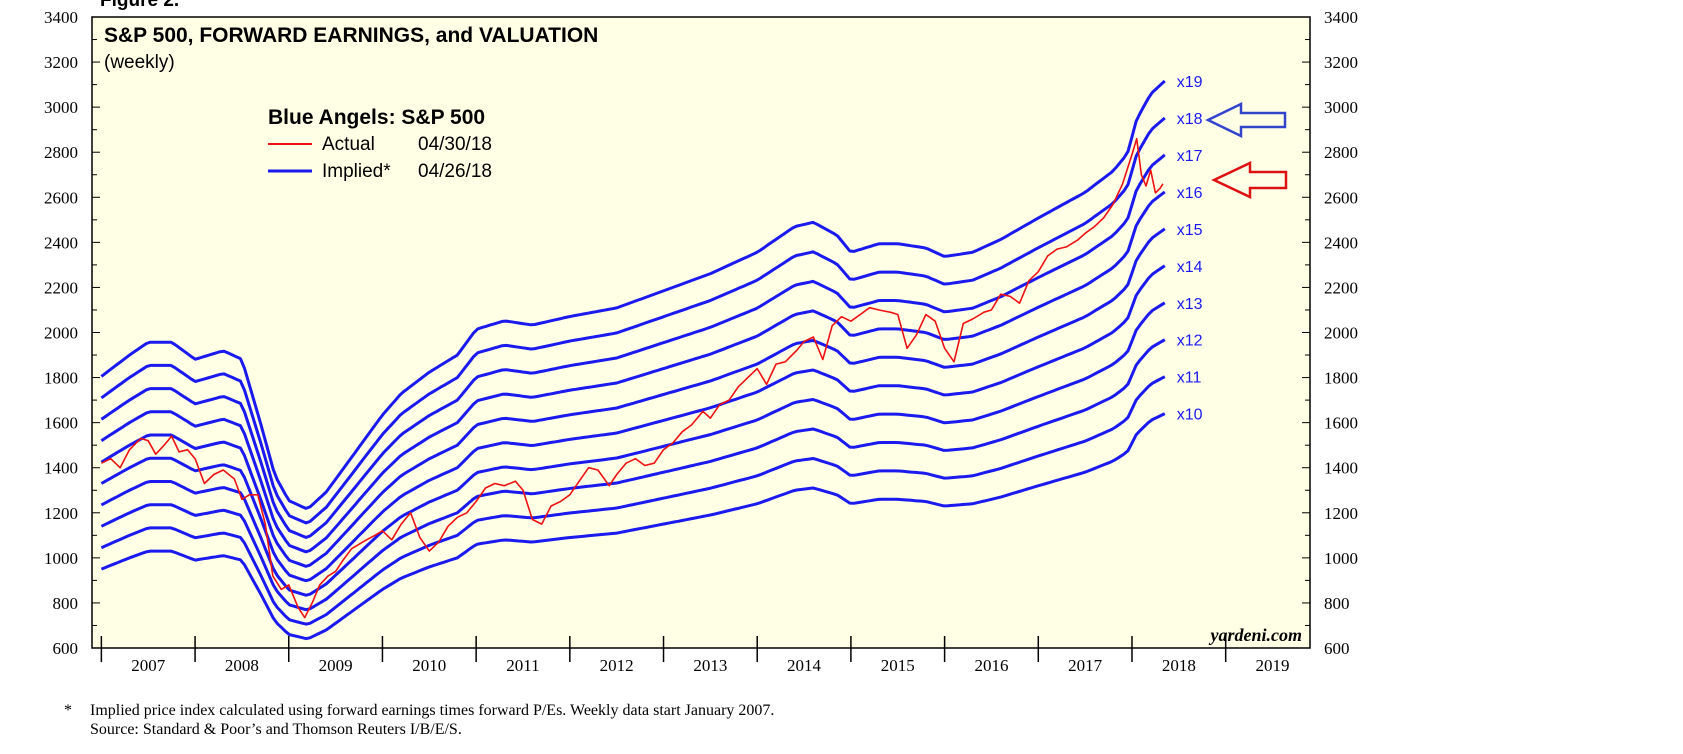  What do you see at coordinates (1190, 341) in the screenshot?
I see `multiple-label-x12: x12` at bounding box center [1190, 341].